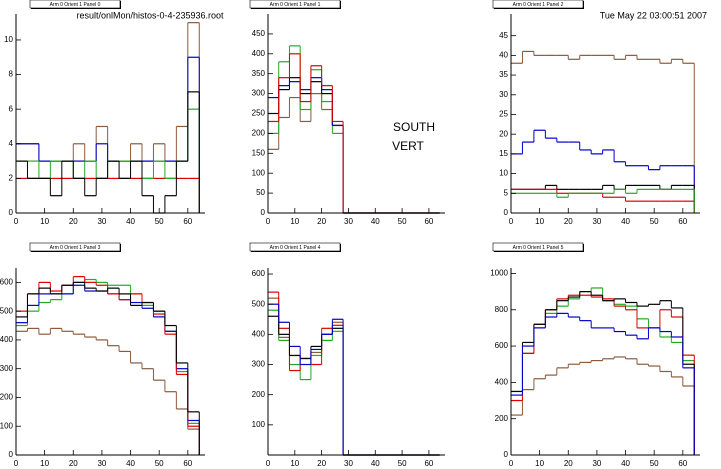 The width and height of the screenshot is (721, 469). Describe the element at coordinates (11, 74) in the screenshot. I see `y-tick-label: 8` at that location.